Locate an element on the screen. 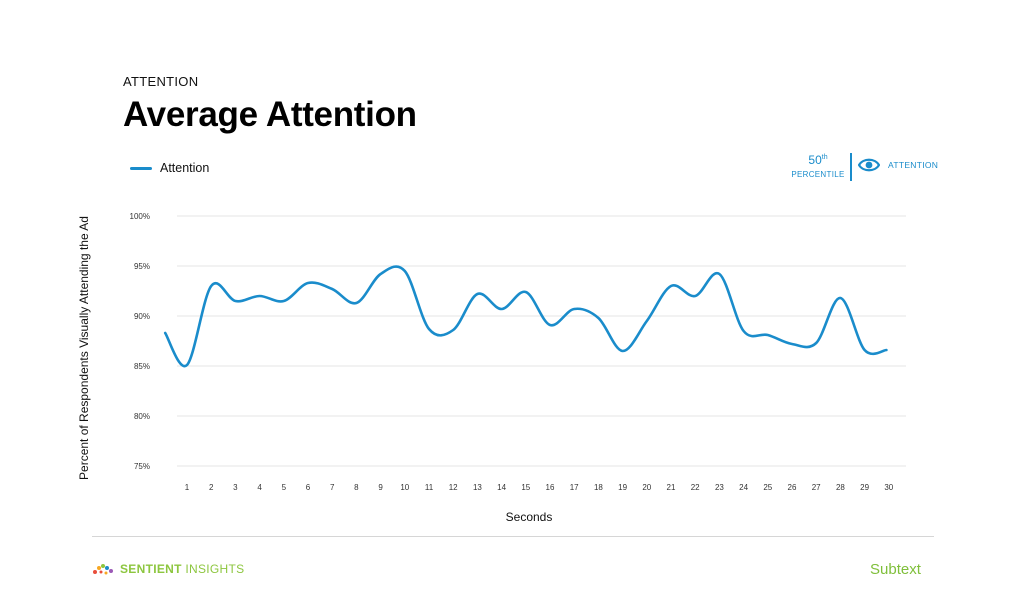 This screenshot has width=1024, height=613. sentient-insights-logo: SENTIENT INSIGHTS is located at coordinates (168, 569).